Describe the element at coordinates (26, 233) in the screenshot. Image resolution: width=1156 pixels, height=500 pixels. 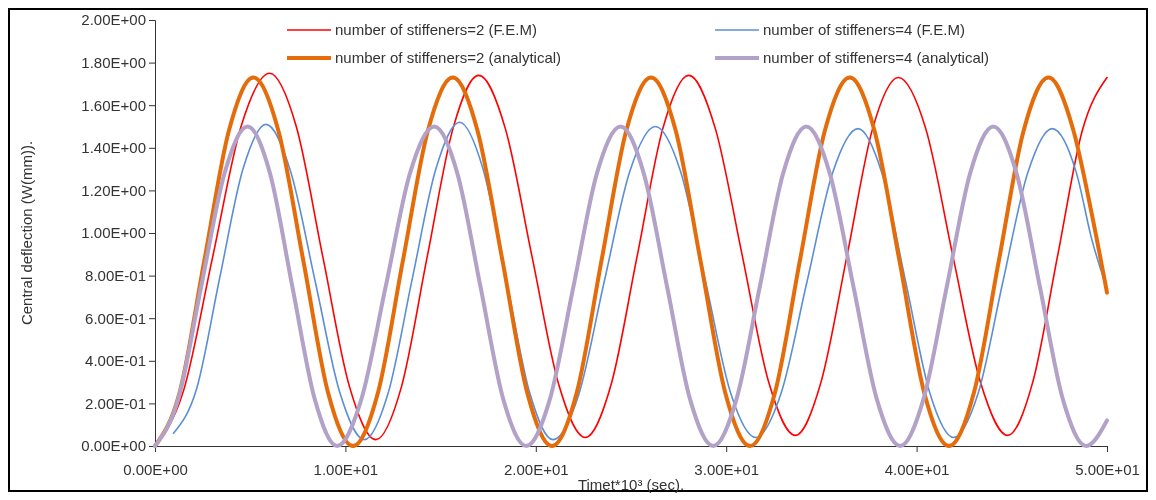
I see `y-axis-title: Central deflection (W(mm)).` at that location.